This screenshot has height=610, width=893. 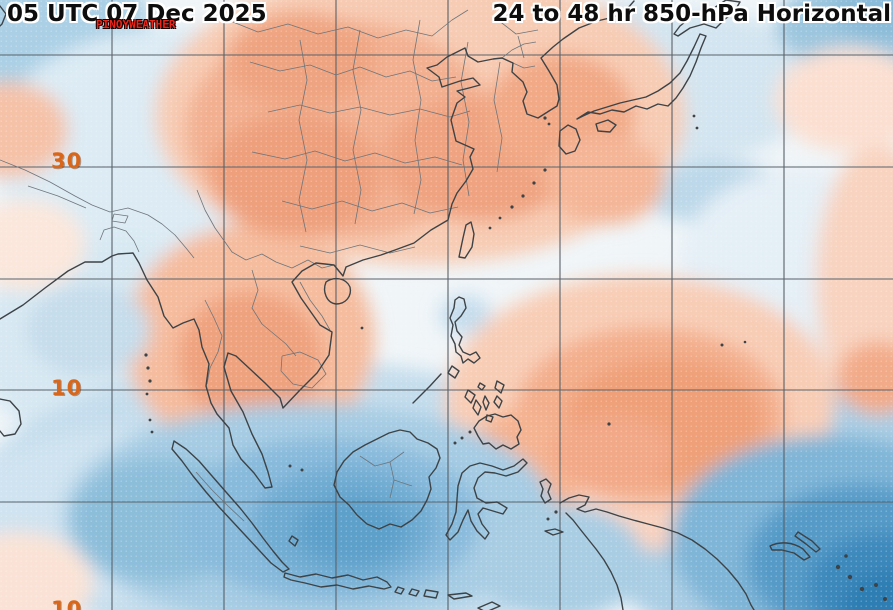 What do you see at coordinates (67, 603) in the screenshot?
I see `lat-label-10s: 10` at bounding box center [67, 603].